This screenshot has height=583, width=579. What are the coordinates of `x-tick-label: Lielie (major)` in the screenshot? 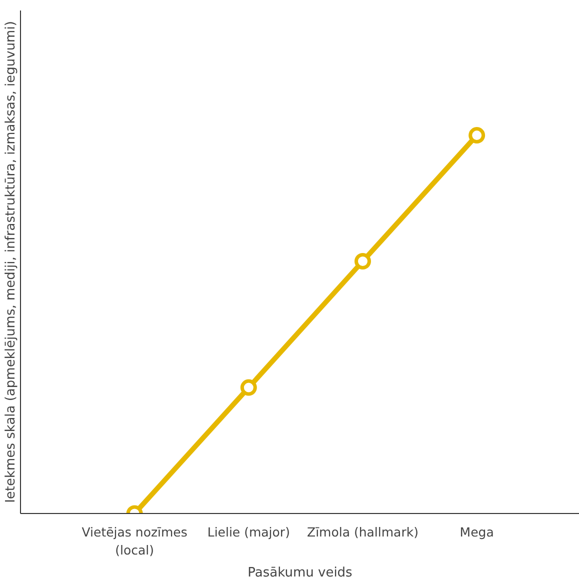 It's located at (248, 532).